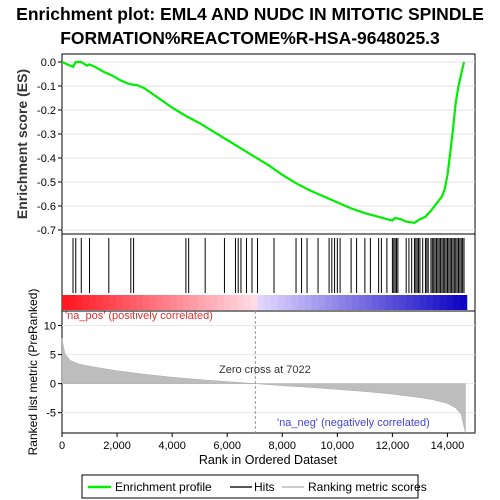 The height and width of the screenshot is (500, 500). What do you see at coordinates (46, 135) in the screenshot?
I see `es-y-tick-label: -0.3` at bounding box center [46, 135].